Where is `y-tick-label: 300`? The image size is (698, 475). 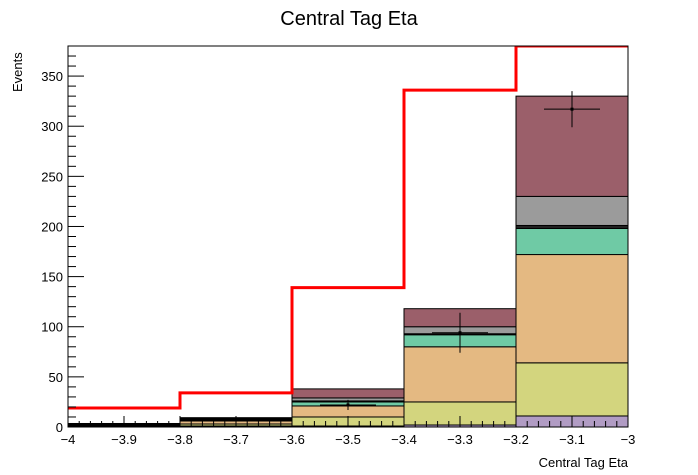
y-tick-label: 300 is located at coordinates (52, 126).